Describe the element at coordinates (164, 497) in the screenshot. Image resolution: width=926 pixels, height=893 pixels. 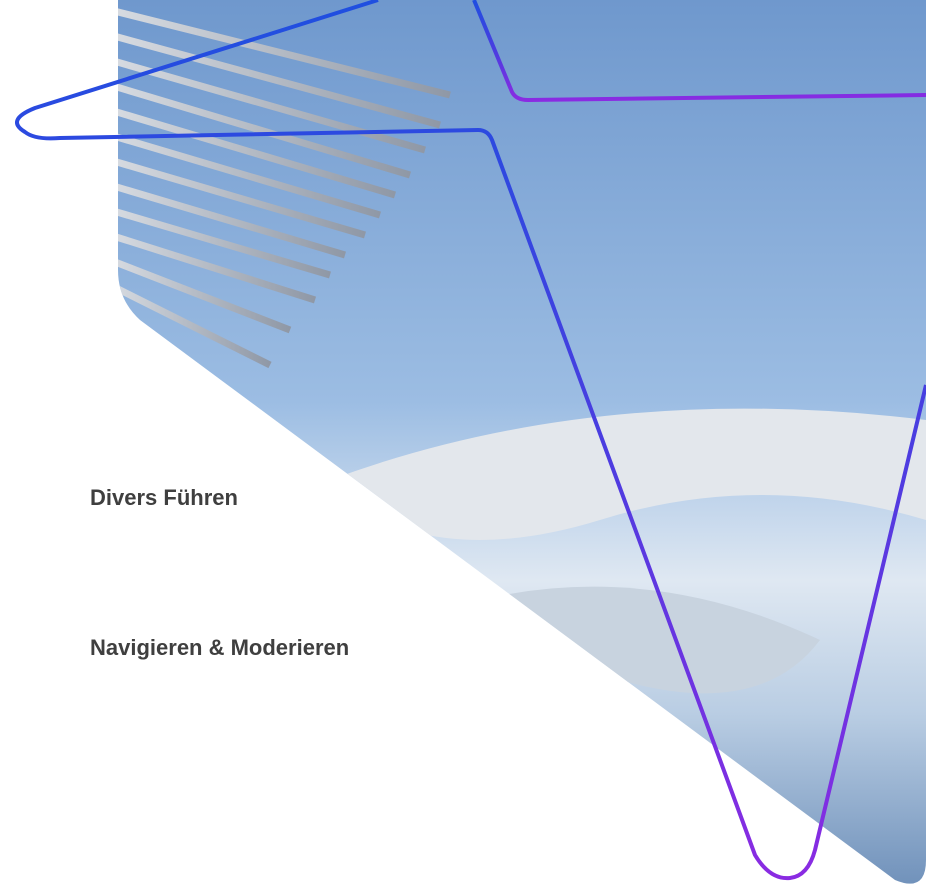
I see `item-text: Divers Führen` at that location.